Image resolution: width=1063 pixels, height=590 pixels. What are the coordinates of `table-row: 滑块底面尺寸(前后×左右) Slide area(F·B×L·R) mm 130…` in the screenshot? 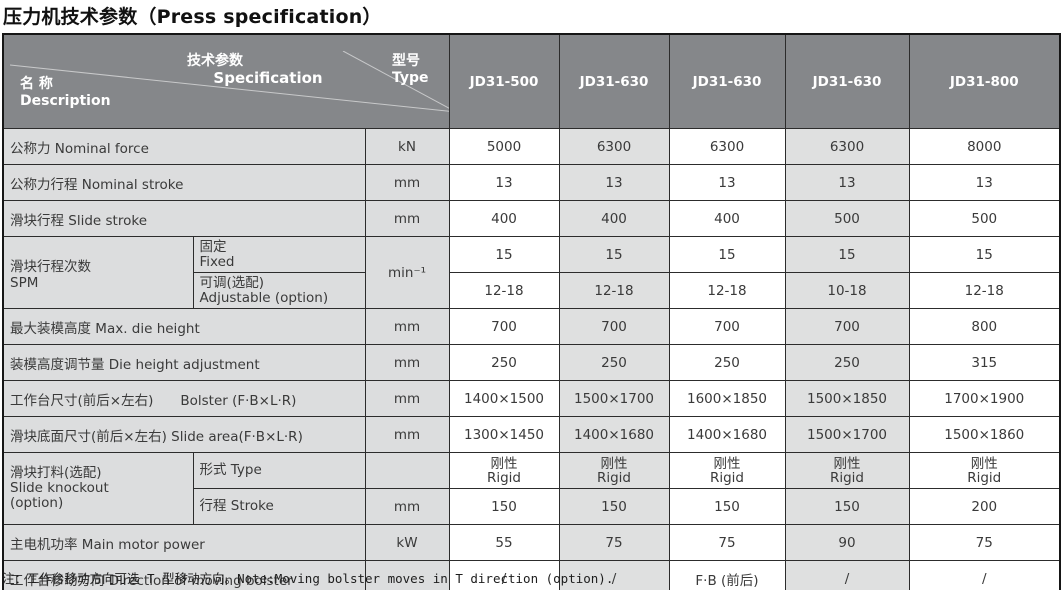 It's located at (531, 434).